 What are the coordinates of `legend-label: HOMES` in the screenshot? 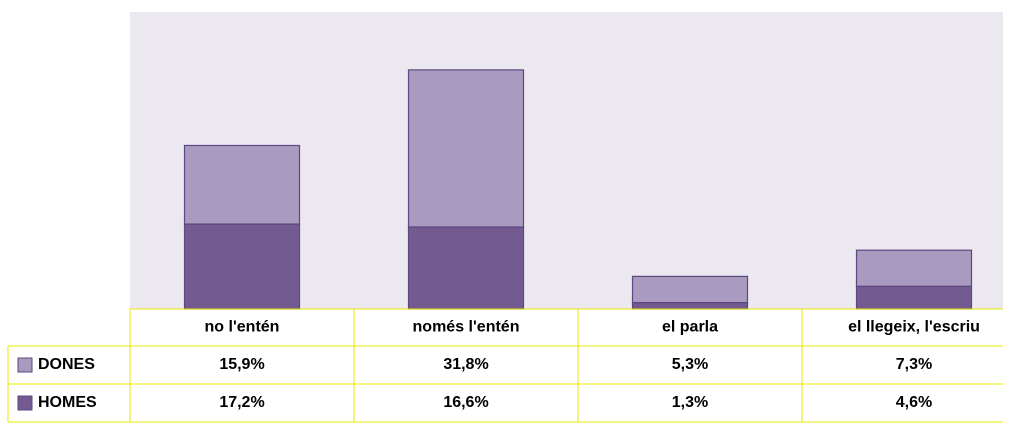 It's located at (67, 402).